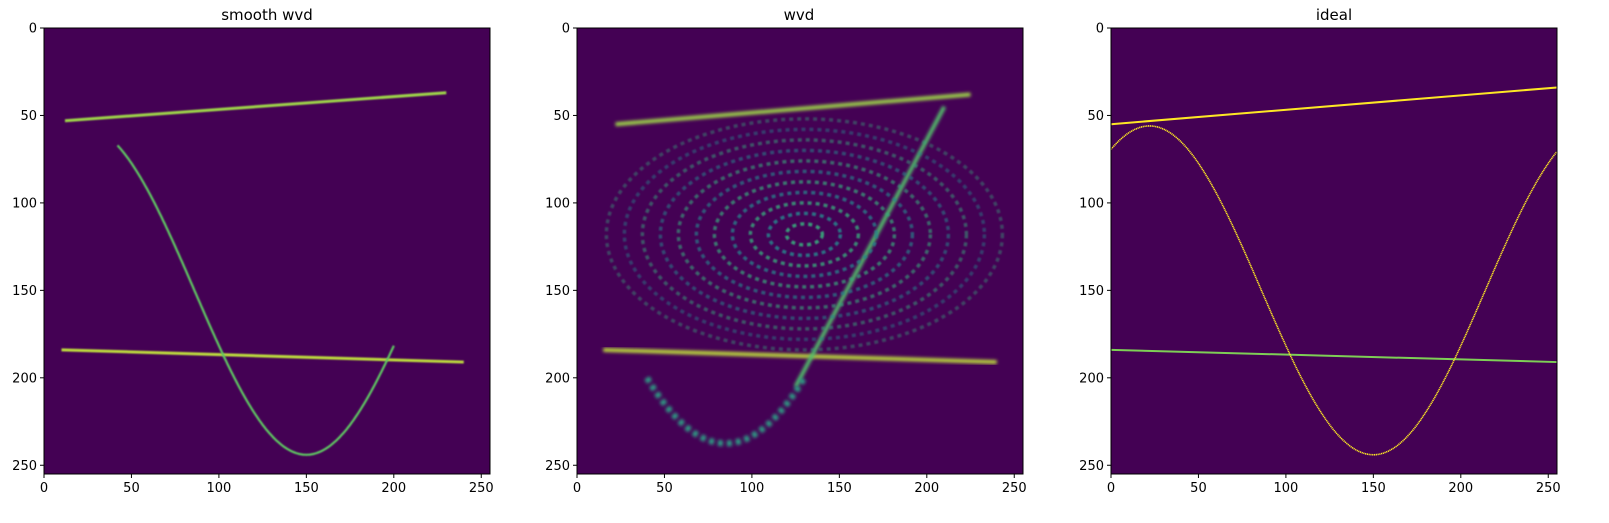 Image resolution: width=1609 pixels, height=523 pixels. I want to click on subplot-title: smooth wvd, so click(267, 15).